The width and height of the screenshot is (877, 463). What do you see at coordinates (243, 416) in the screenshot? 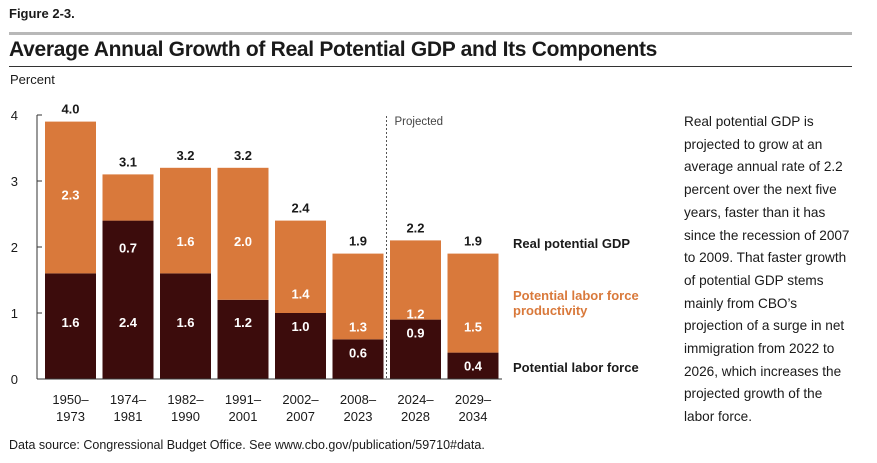
I see `x-tick-label: 2001` at bounding box center [243, 416].